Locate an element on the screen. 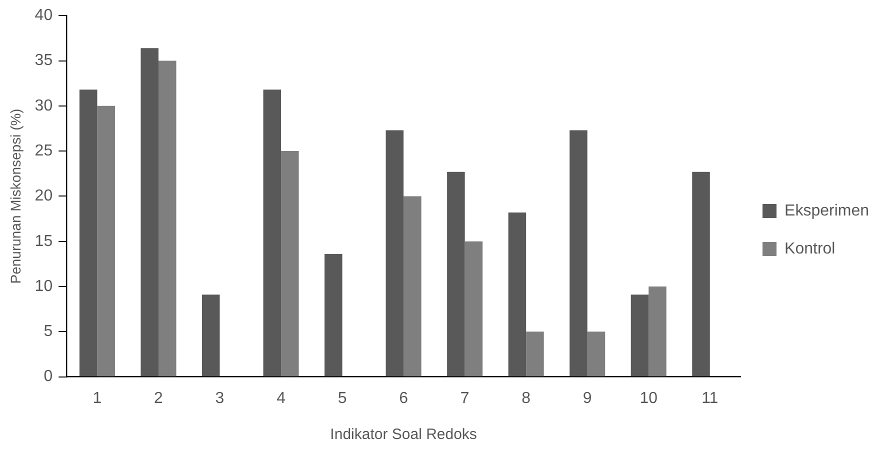 This screenshot has width=889, height=456. x-tick-label: 2 is located at coordinates (159, 398).